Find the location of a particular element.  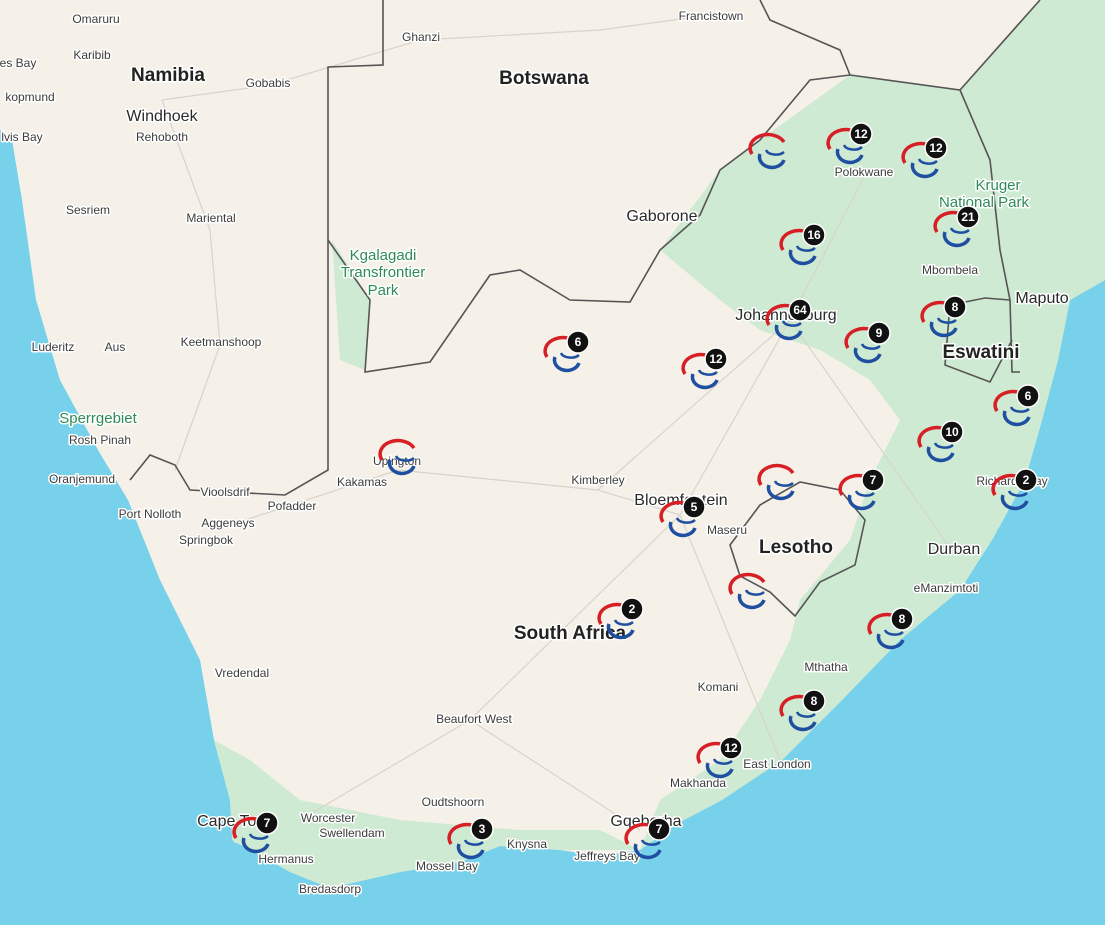

place-label: Namibia is located at coordinates (168, 75).